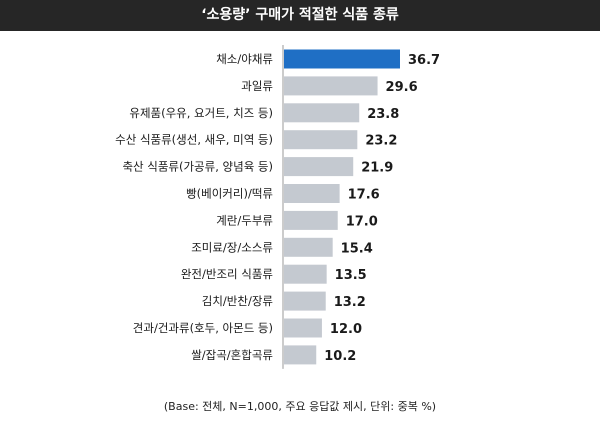  Describe the element at coordinates (244, 220) in the screenshot. I see `category-label: 계란/두부류` at that location.